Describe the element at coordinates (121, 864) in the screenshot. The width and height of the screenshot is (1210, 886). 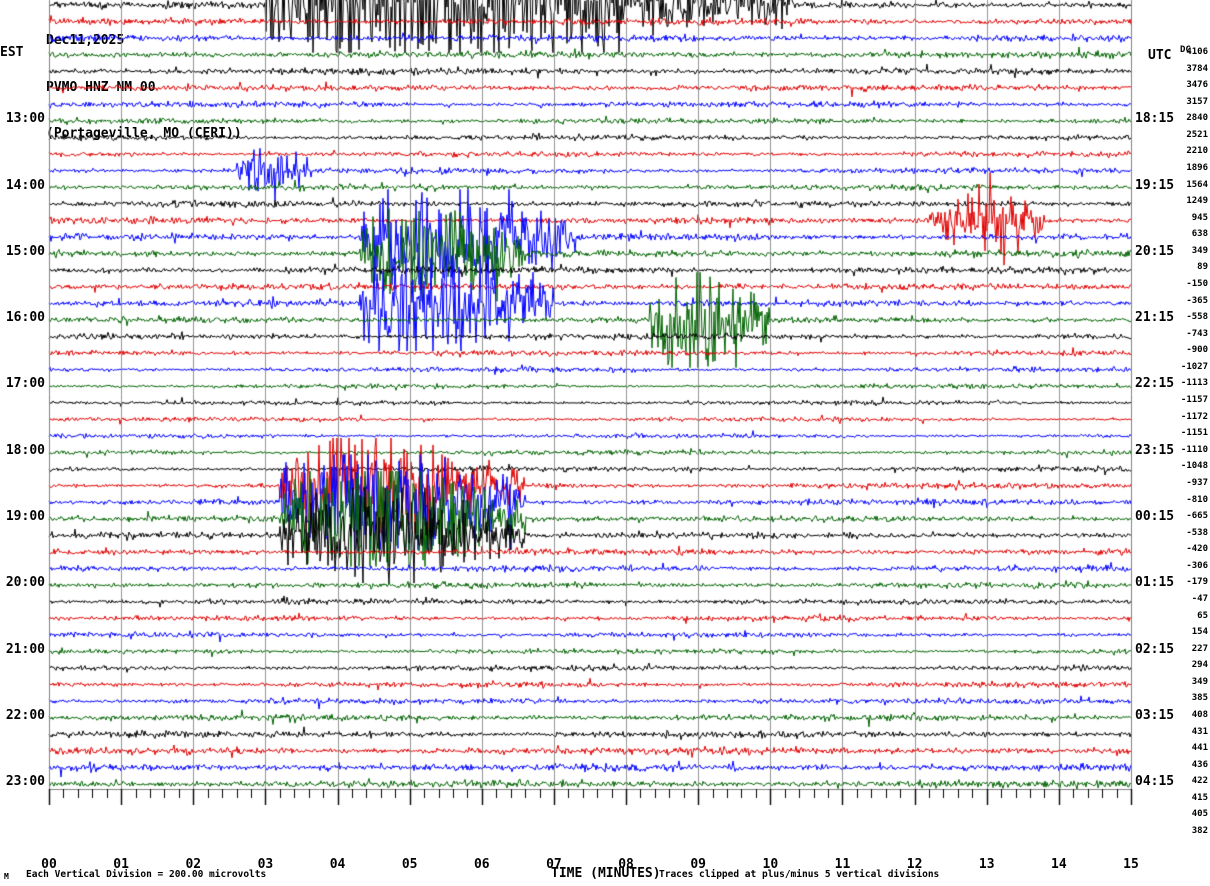
I see `x-tick-01: 01` at that location.